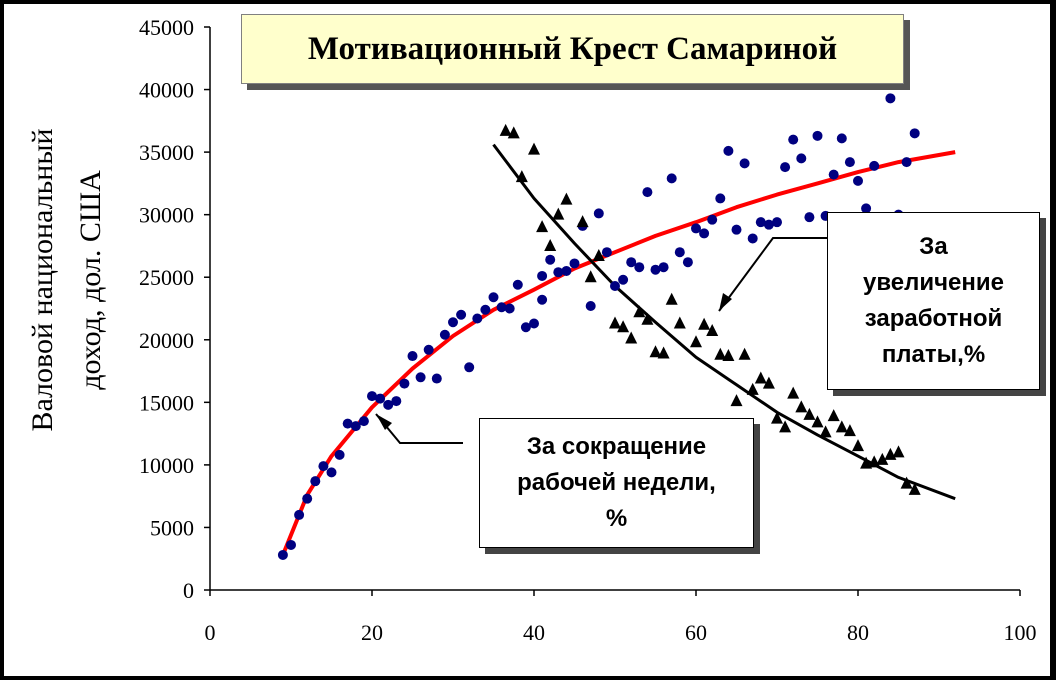 Image resolution: width=1056 pixels, height=680 pixels. Describe the element at coordinates (172, 527) in the screenshot. I see `y-tick-label: 5000` at that location.